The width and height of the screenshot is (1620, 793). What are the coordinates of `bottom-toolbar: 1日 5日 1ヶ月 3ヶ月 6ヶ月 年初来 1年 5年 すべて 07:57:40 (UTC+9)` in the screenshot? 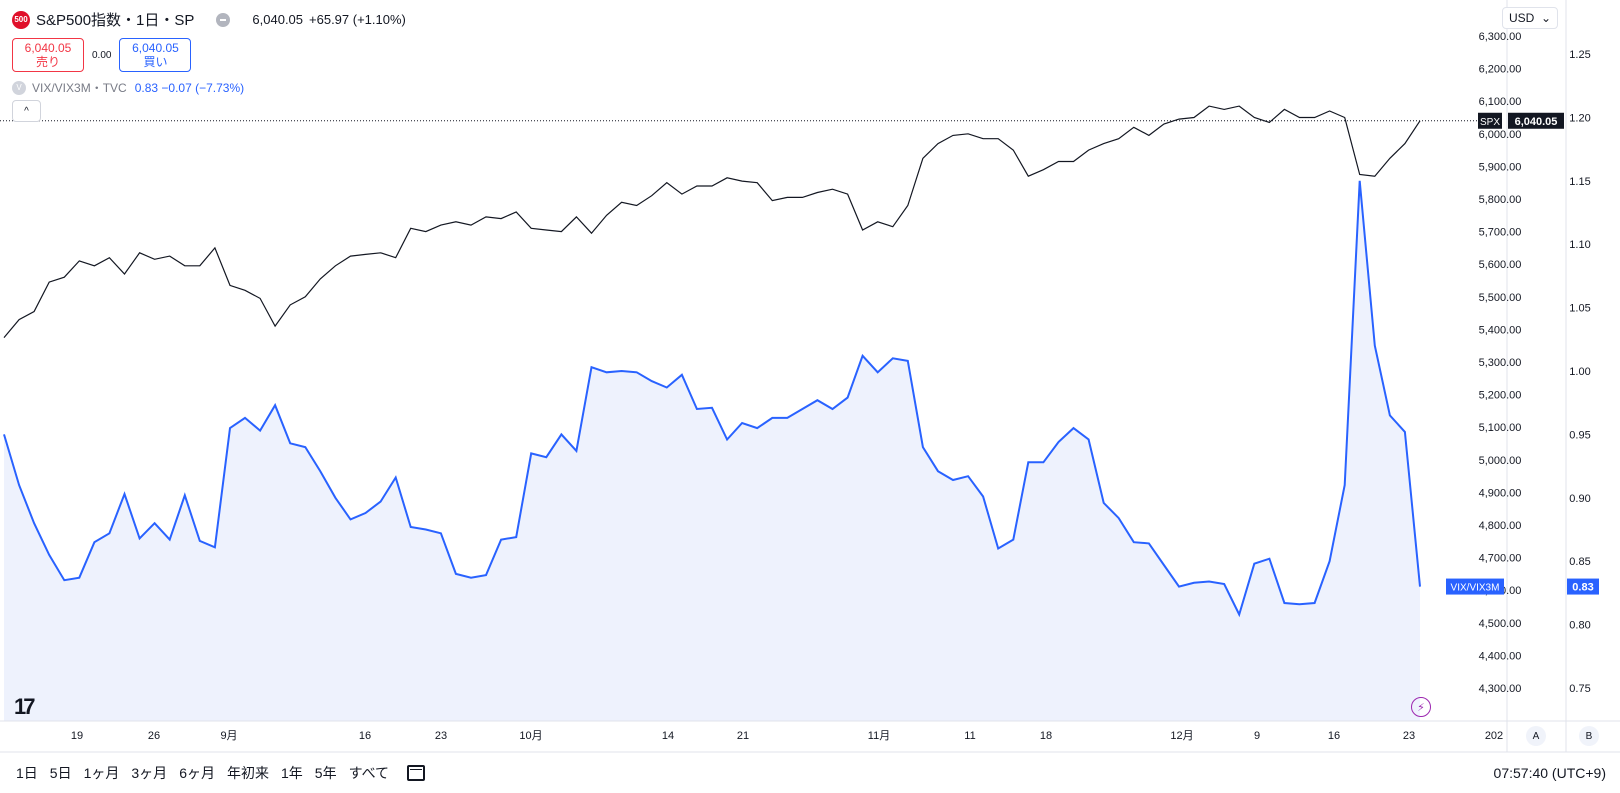 It's located at (810, 772).